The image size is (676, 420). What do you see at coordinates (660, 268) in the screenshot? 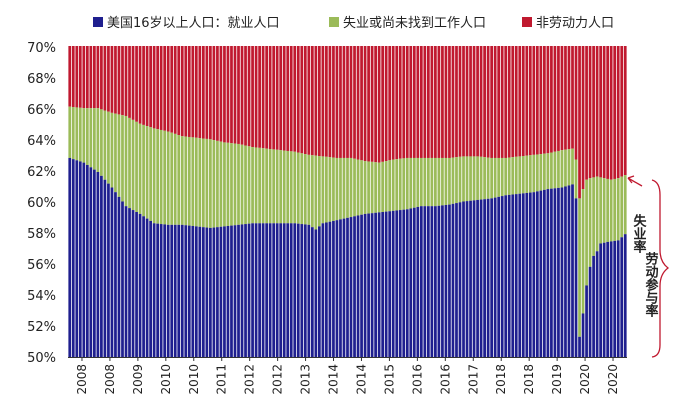
I see `brace-icon` at bounding box center [660, 268].